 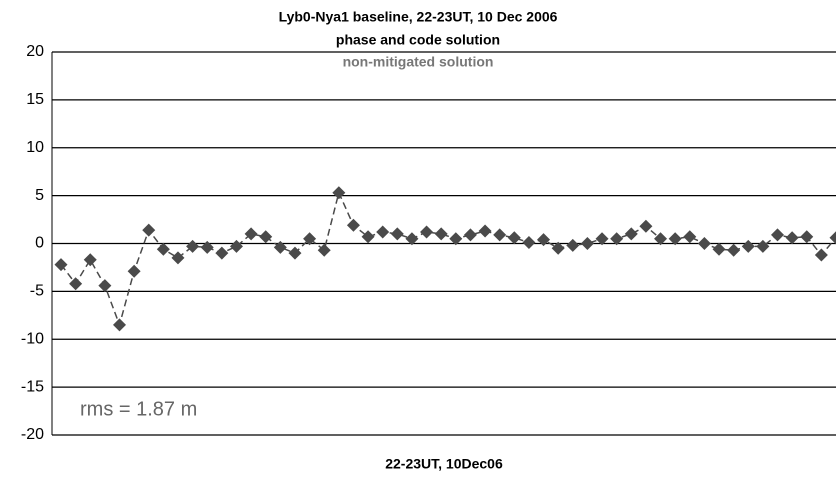 I want to click on y-tick-label: -10, so click(x=32, y=338).